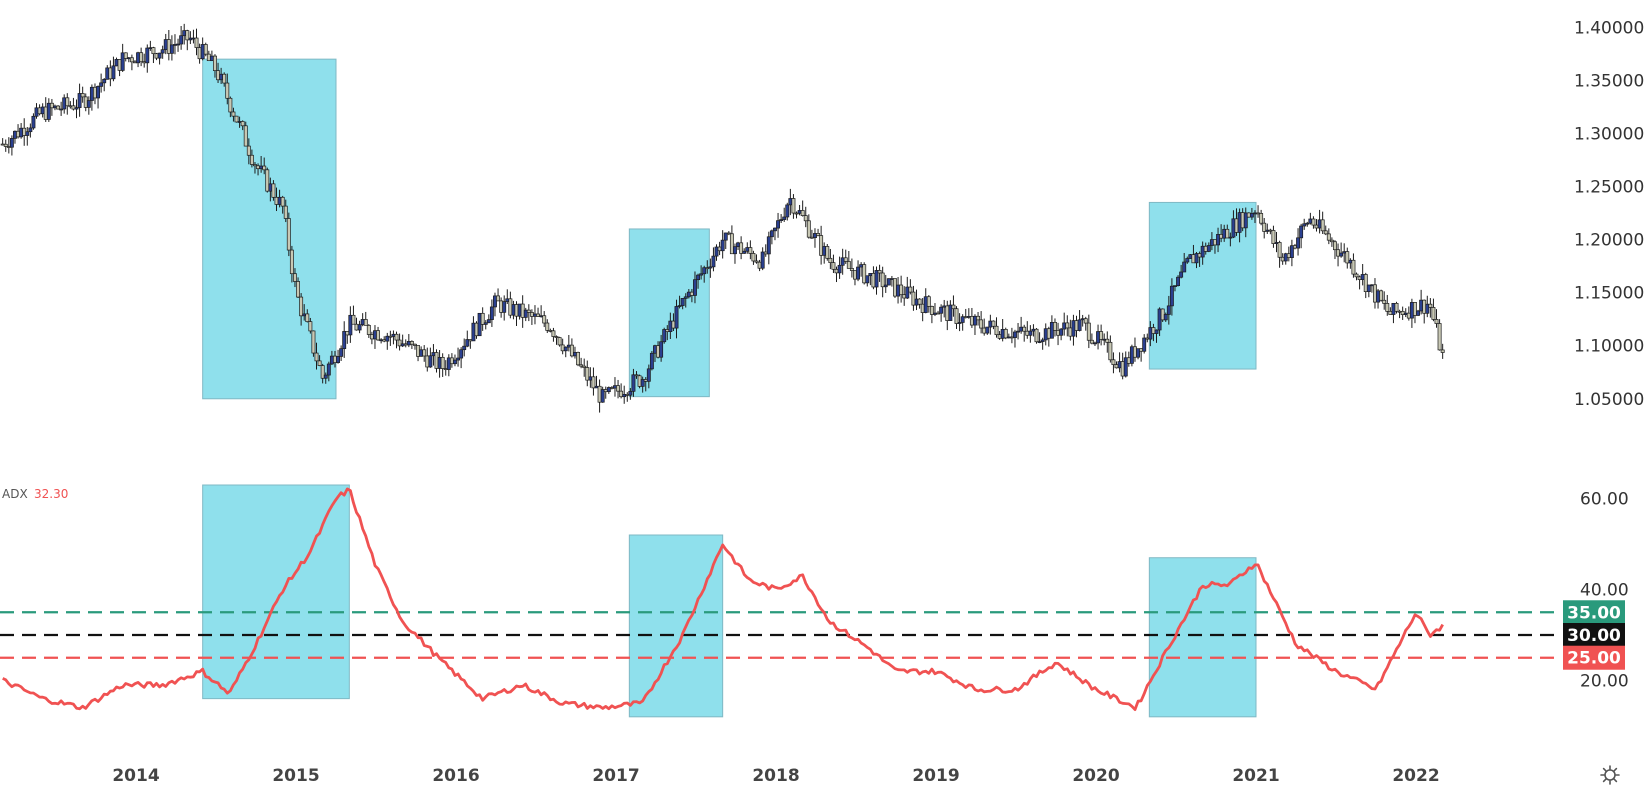 This screenshot has width=1652, height=793. I want to click on adx-reference-lines, so click(780, 635).